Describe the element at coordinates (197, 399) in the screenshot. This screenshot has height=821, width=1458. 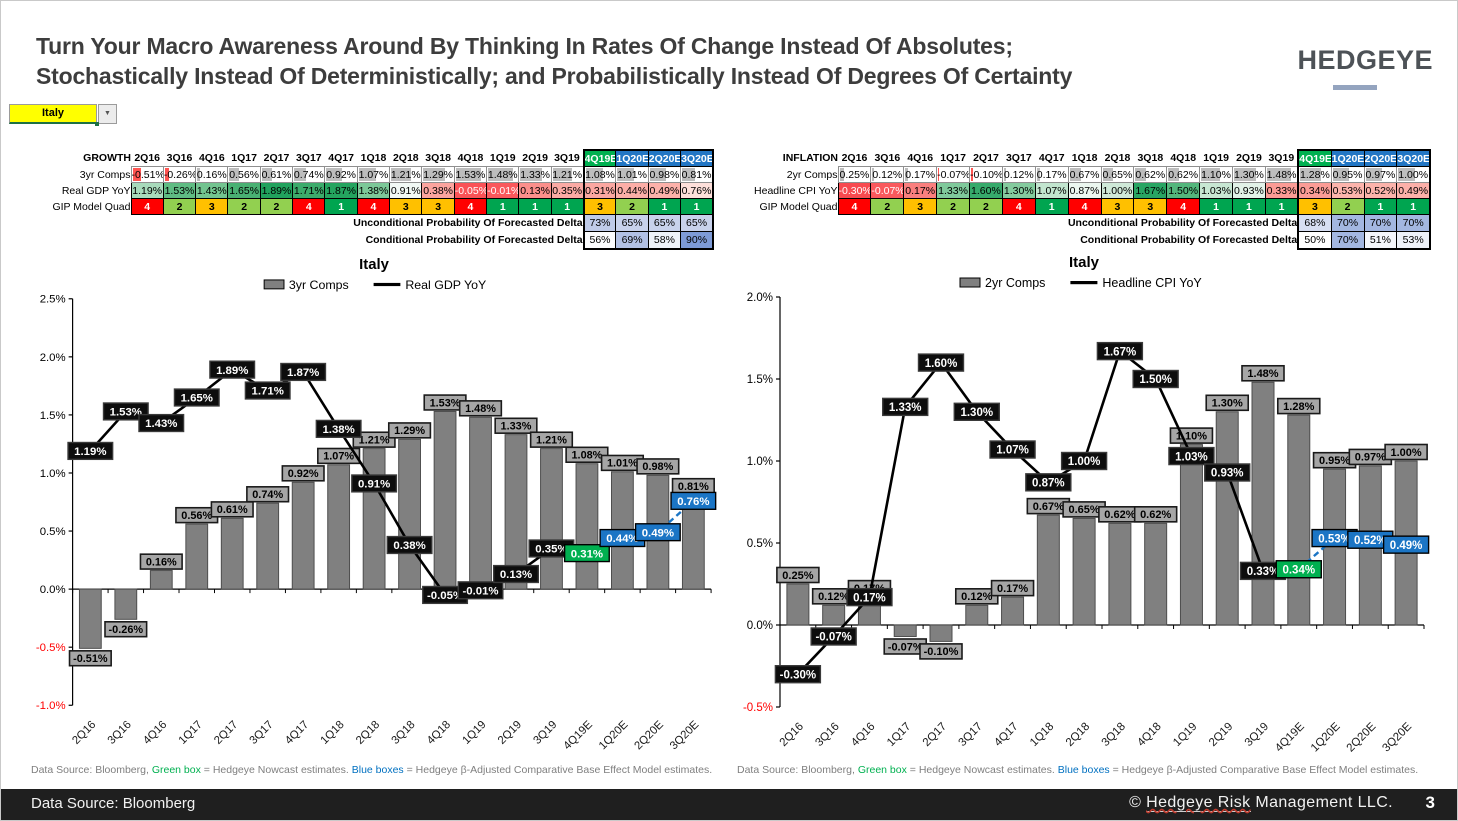
I see `chart-text: 1.65%` at that location.